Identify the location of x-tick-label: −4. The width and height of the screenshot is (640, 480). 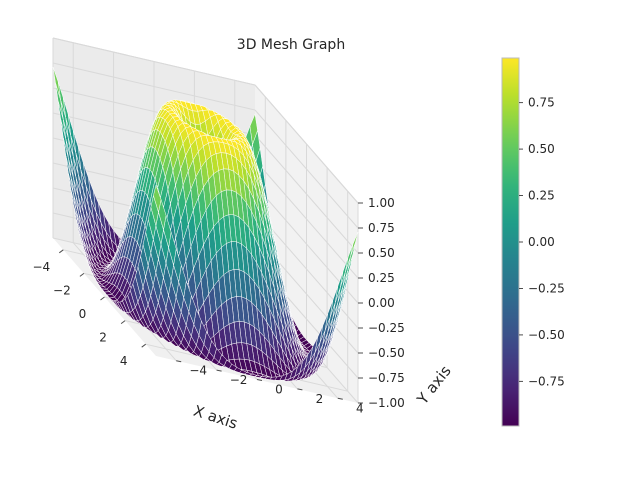
(41, 267).